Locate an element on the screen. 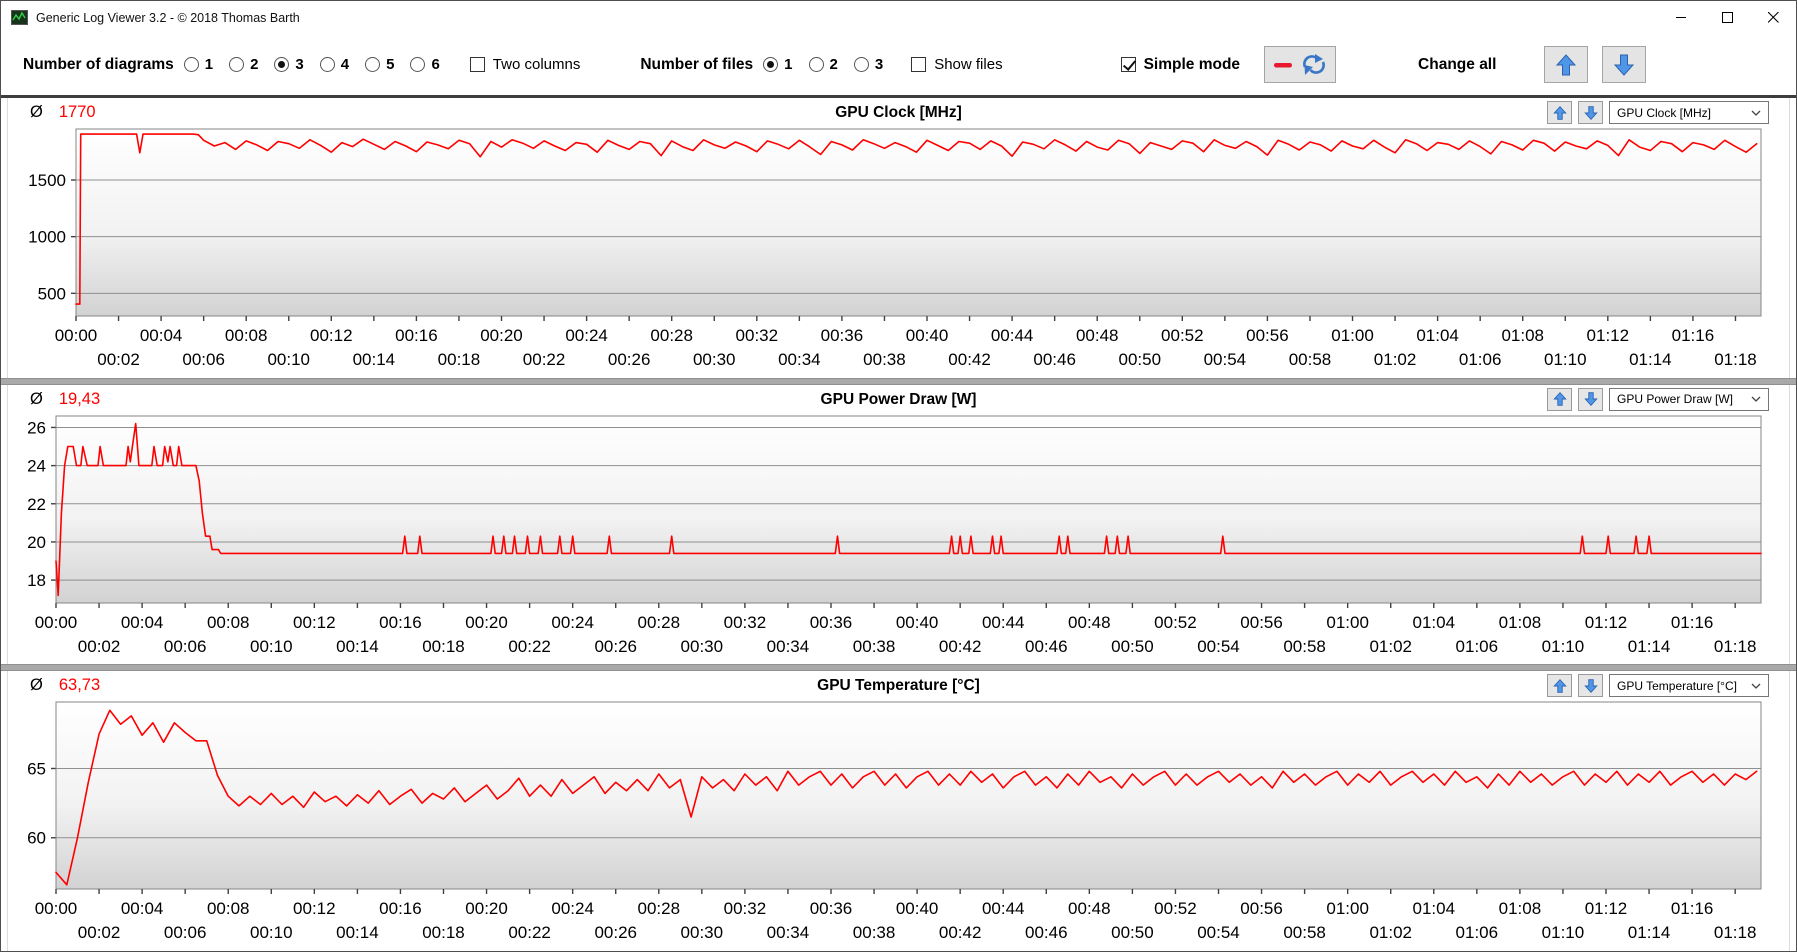 This screenshot has width=1797, height=952. svg-text: 00:08 is located at coordinates (228, 908).